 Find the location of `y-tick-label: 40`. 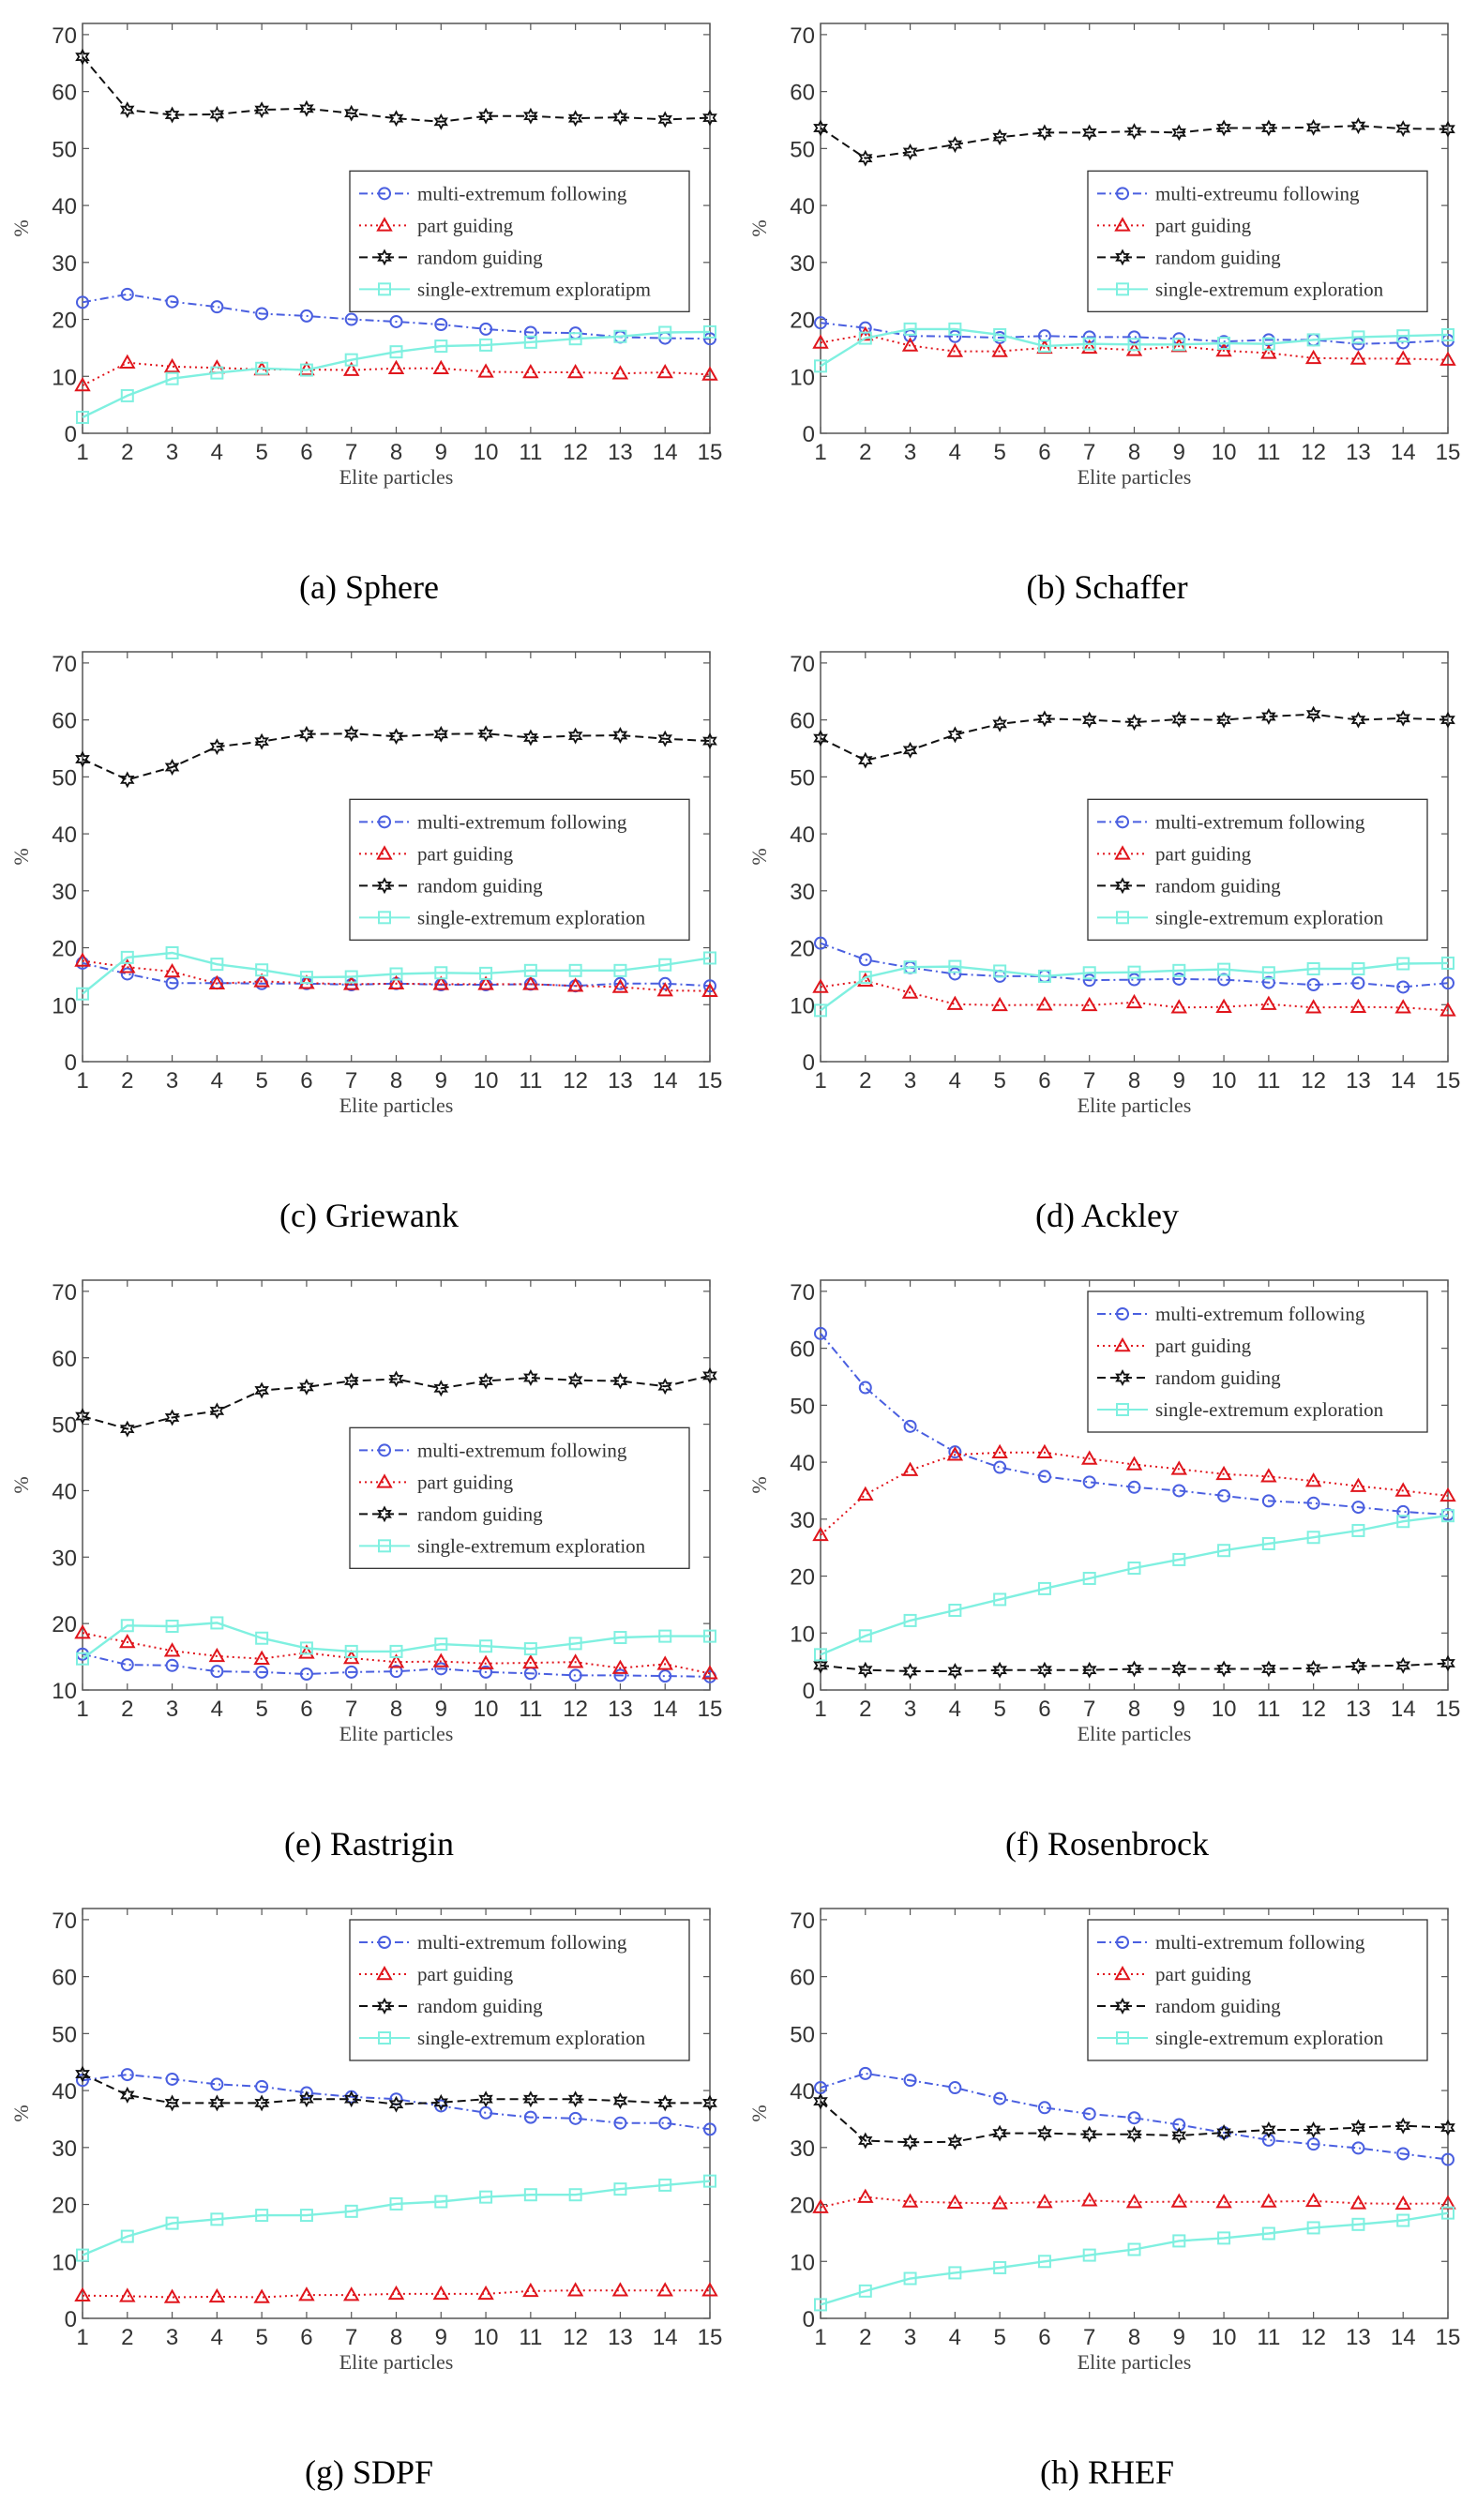

y-tick-label: 40 is located at coordinates (803, 206).